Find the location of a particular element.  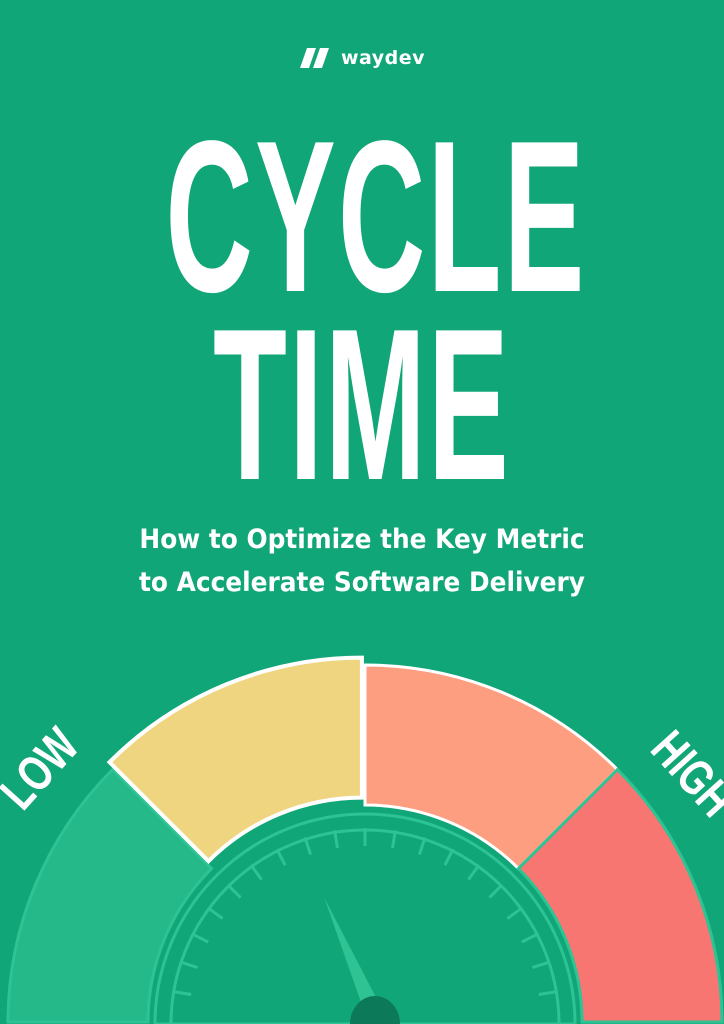

subtitle-line-2: to Accelerate Software Delivery is located at coordinates (362, 582).